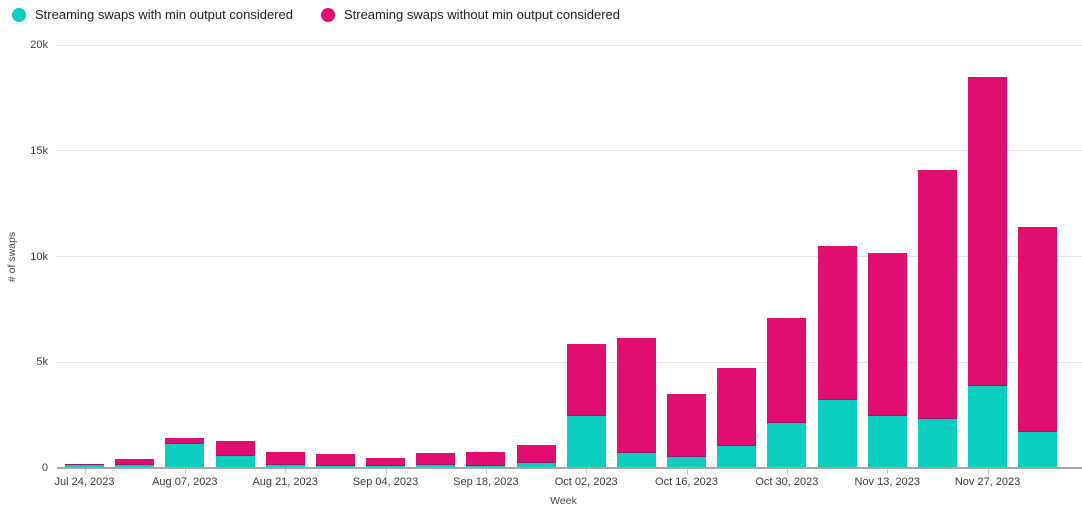 This screenshot has width=1082, height=508. Describe the element at coordinates (84, 482) in the screenshot. I see `x-tick-label: Jul 24, 2023` at that location.